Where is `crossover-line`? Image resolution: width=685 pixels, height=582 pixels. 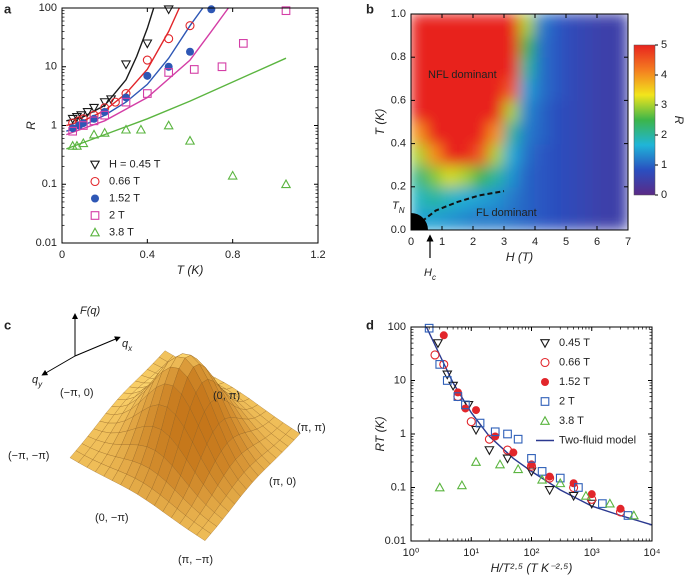
crossover-line is located at coordinates (463, 206).